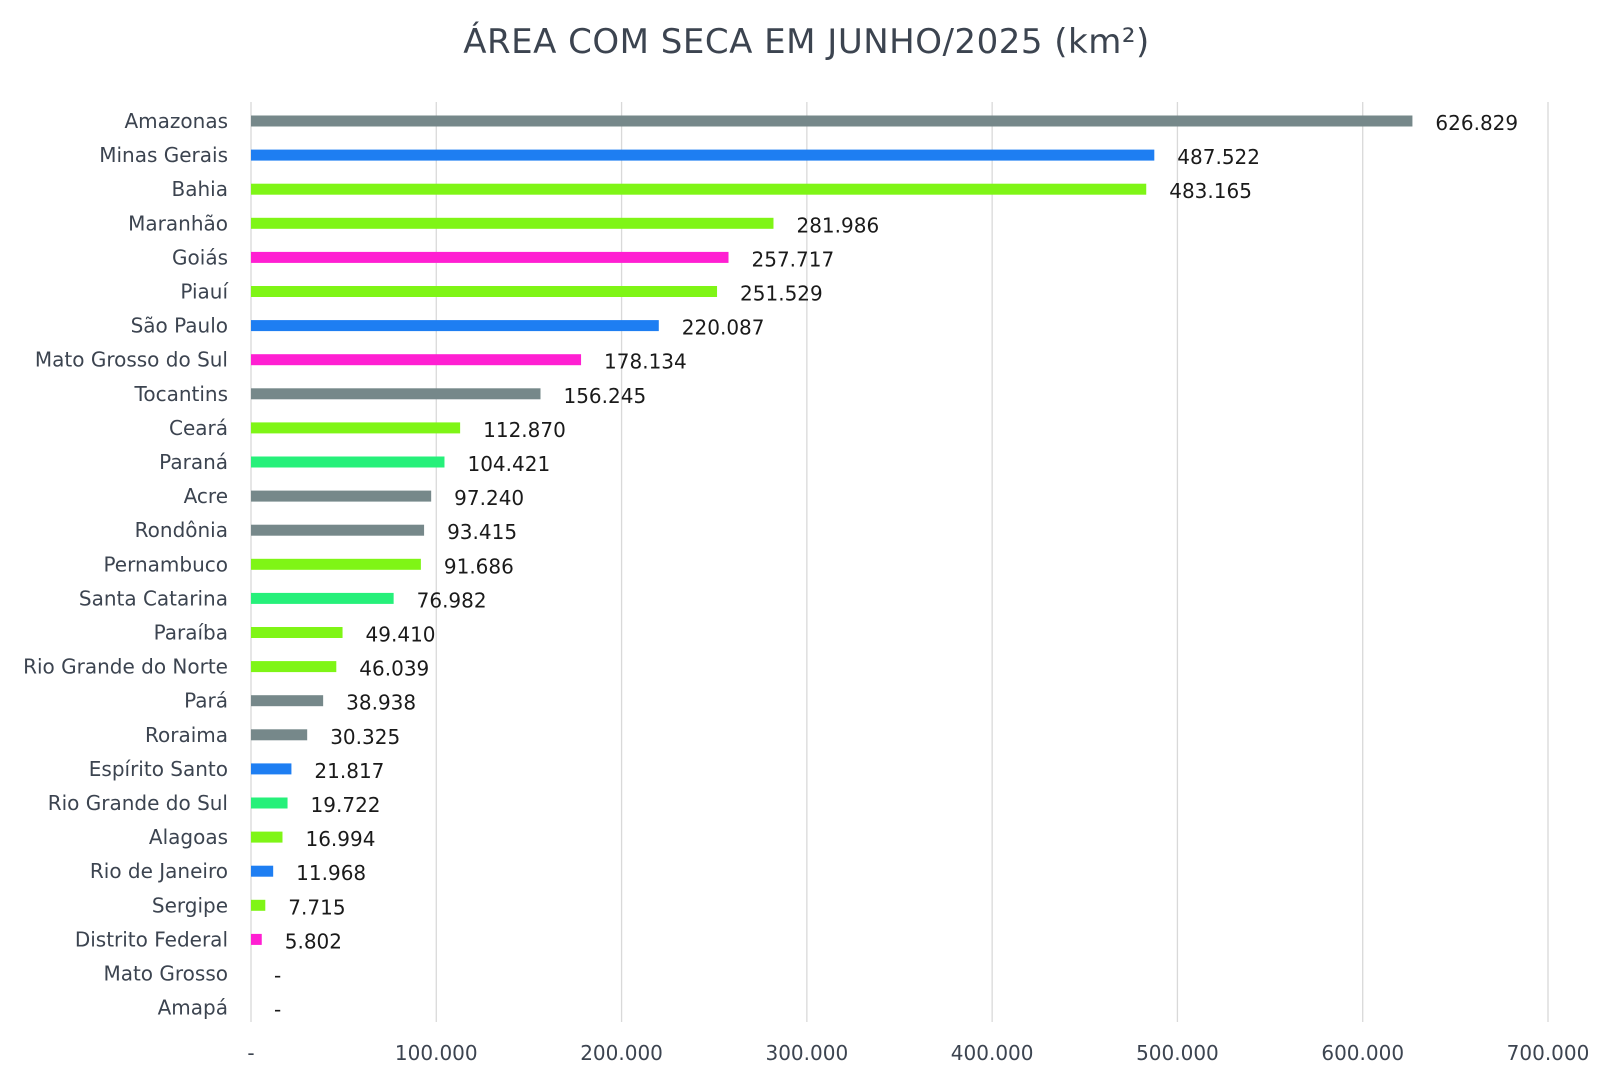  I want to click on data-label: 38.938, so click(381, 703).